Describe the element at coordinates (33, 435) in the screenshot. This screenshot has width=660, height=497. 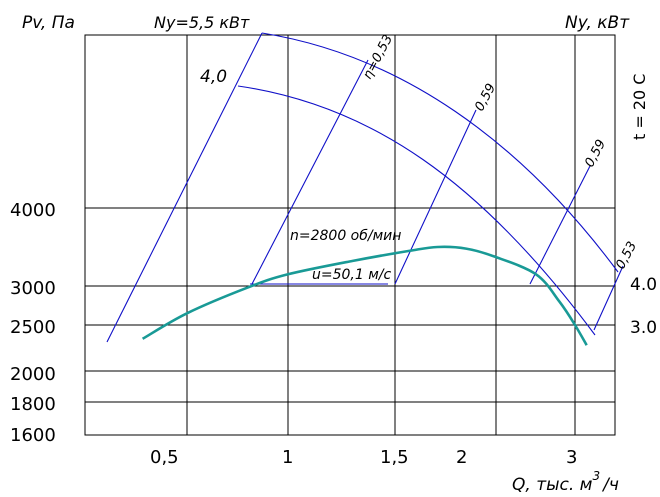
I see `y-tick: 1600` at that location.